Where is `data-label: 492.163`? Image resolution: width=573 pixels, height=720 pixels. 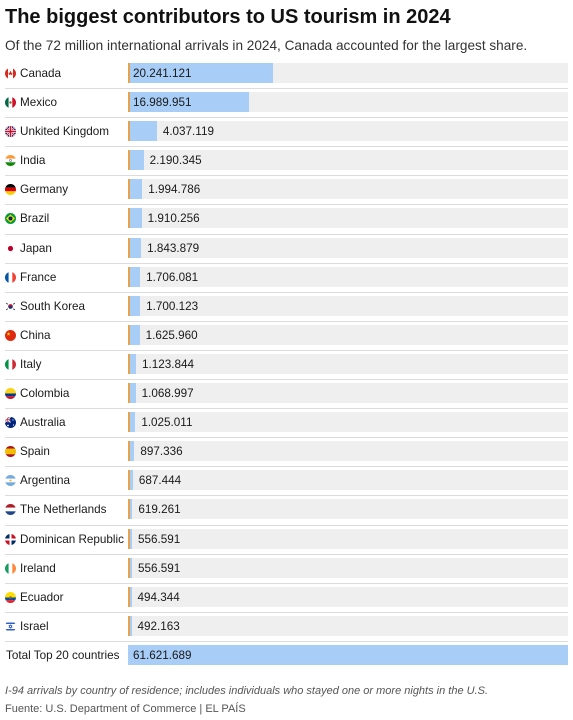 data-label: 492.163 is located at coordinates (158, 626).